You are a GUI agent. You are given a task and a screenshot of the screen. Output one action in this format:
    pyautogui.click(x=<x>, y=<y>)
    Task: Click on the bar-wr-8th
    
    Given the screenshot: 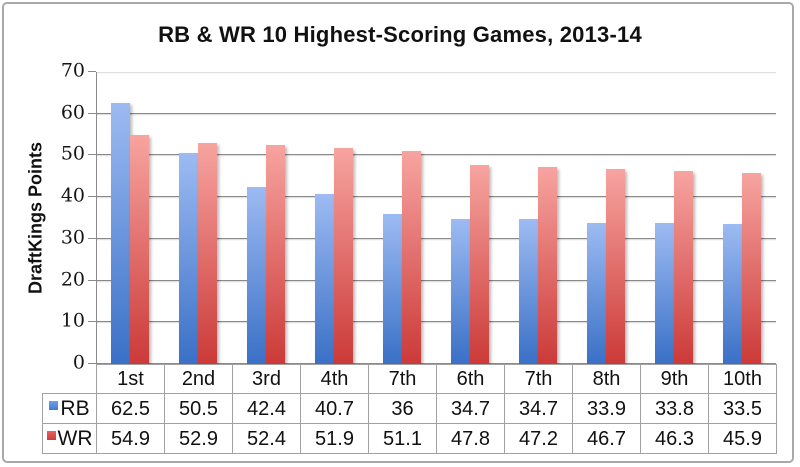 What is the action you would take?
    pyautogui.click(x=615, y=266)
    